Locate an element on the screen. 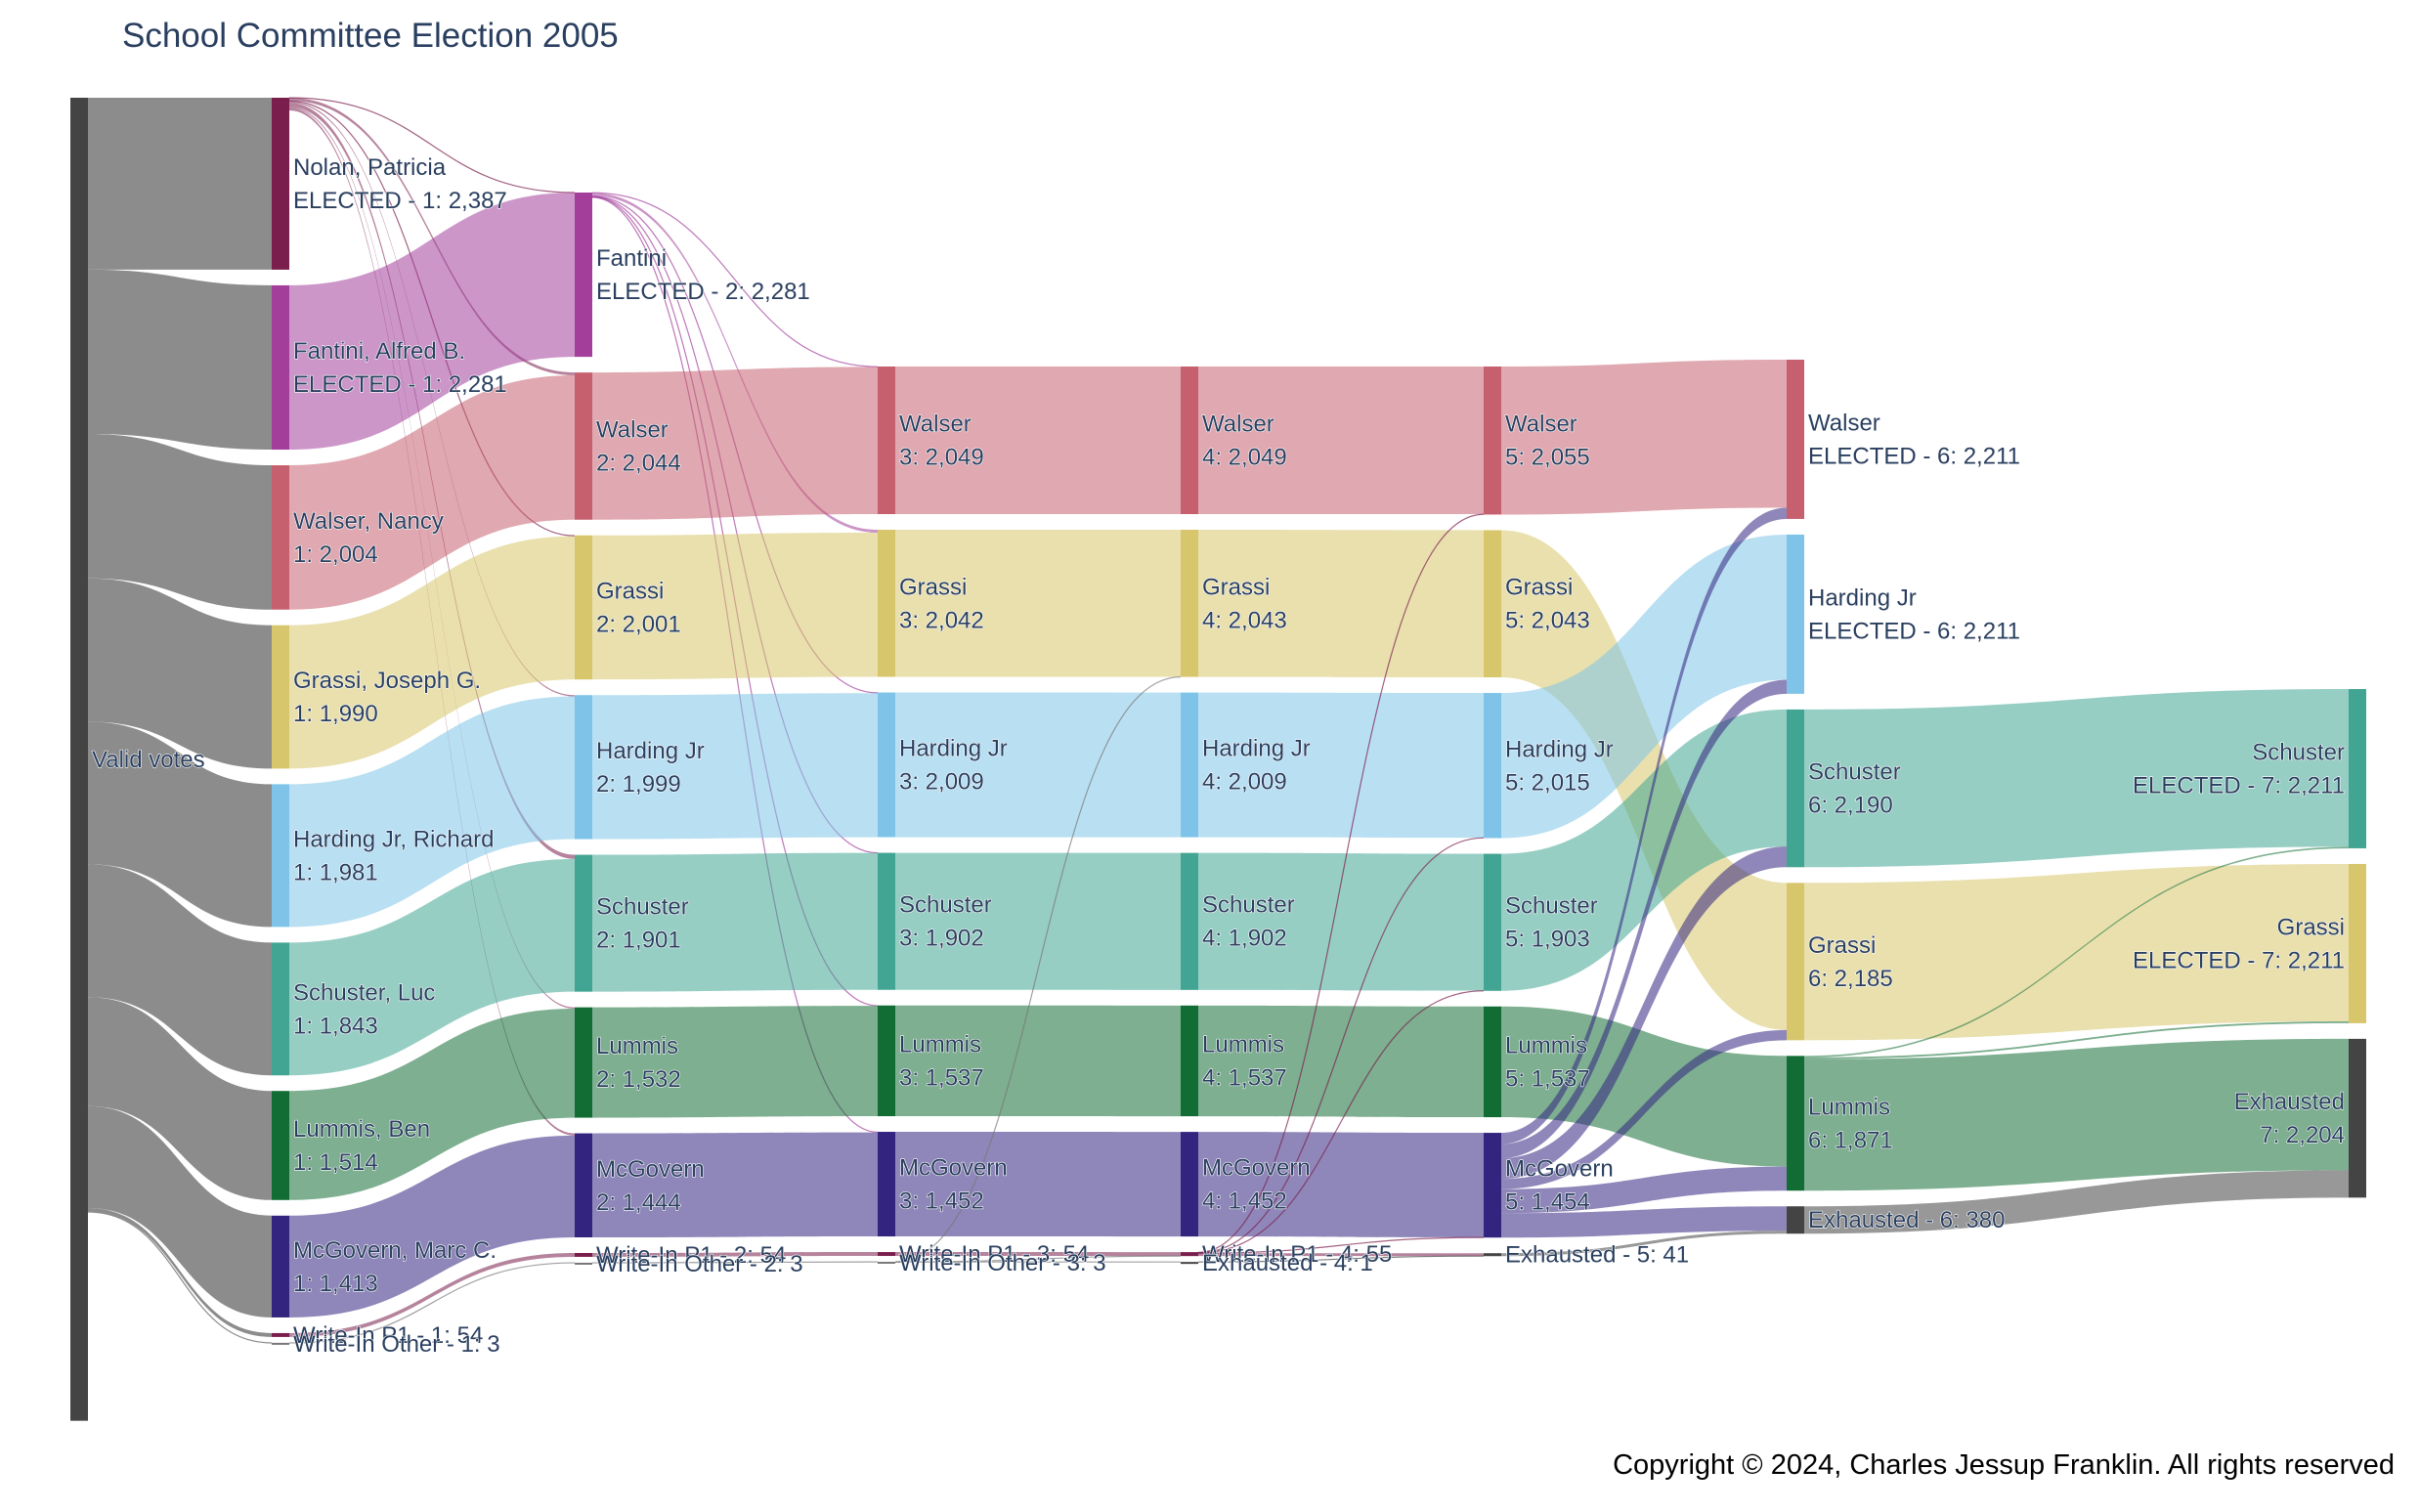  node-label-wo2: Write-In Other - 2: 3 is located at coordinates (700, 1264).